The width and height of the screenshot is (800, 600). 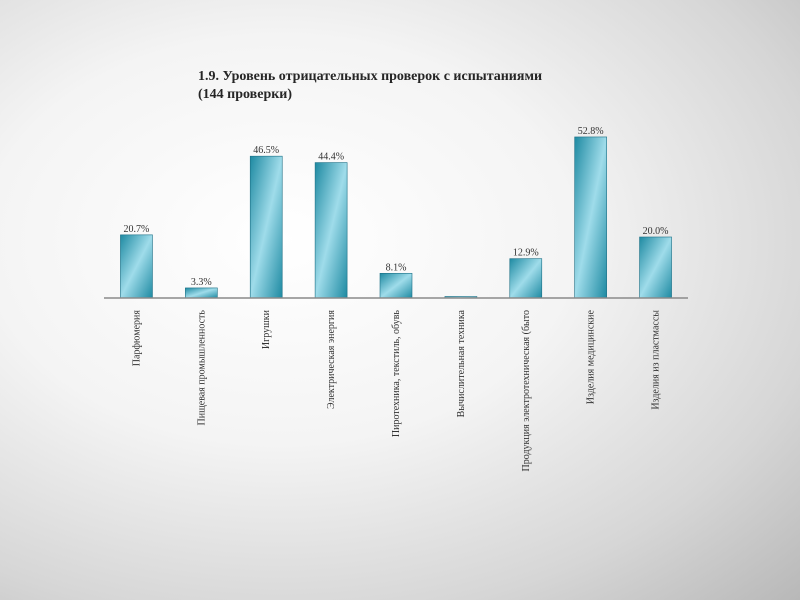 I want to click on category-label-1: Парфюмерия, so click(x=136, y=338).